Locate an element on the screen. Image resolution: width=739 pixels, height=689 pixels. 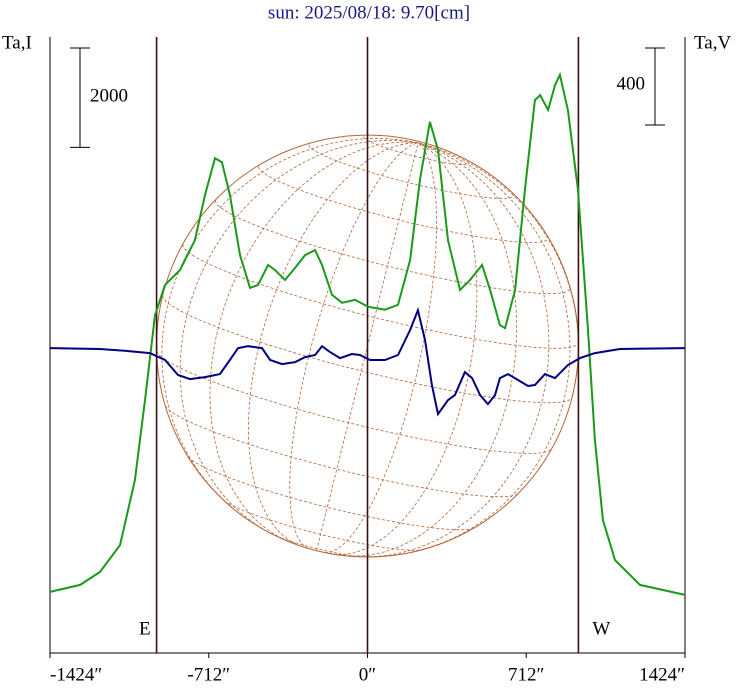
x-tick-label: -1424″ is located at coordinates (76, 674).